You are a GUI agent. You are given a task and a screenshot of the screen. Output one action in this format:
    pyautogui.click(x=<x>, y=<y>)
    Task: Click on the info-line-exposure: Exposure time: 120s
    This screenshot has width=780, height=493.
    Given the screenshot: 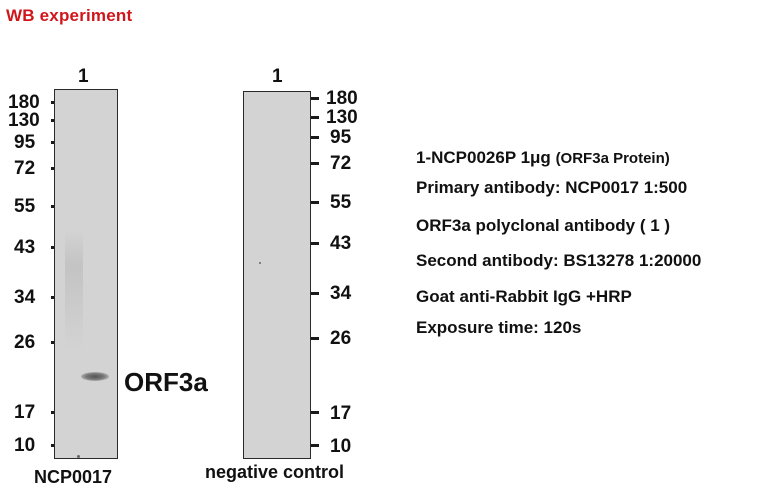 What is the action you would take?
    pyautogui.click(x=499, y=327)
    